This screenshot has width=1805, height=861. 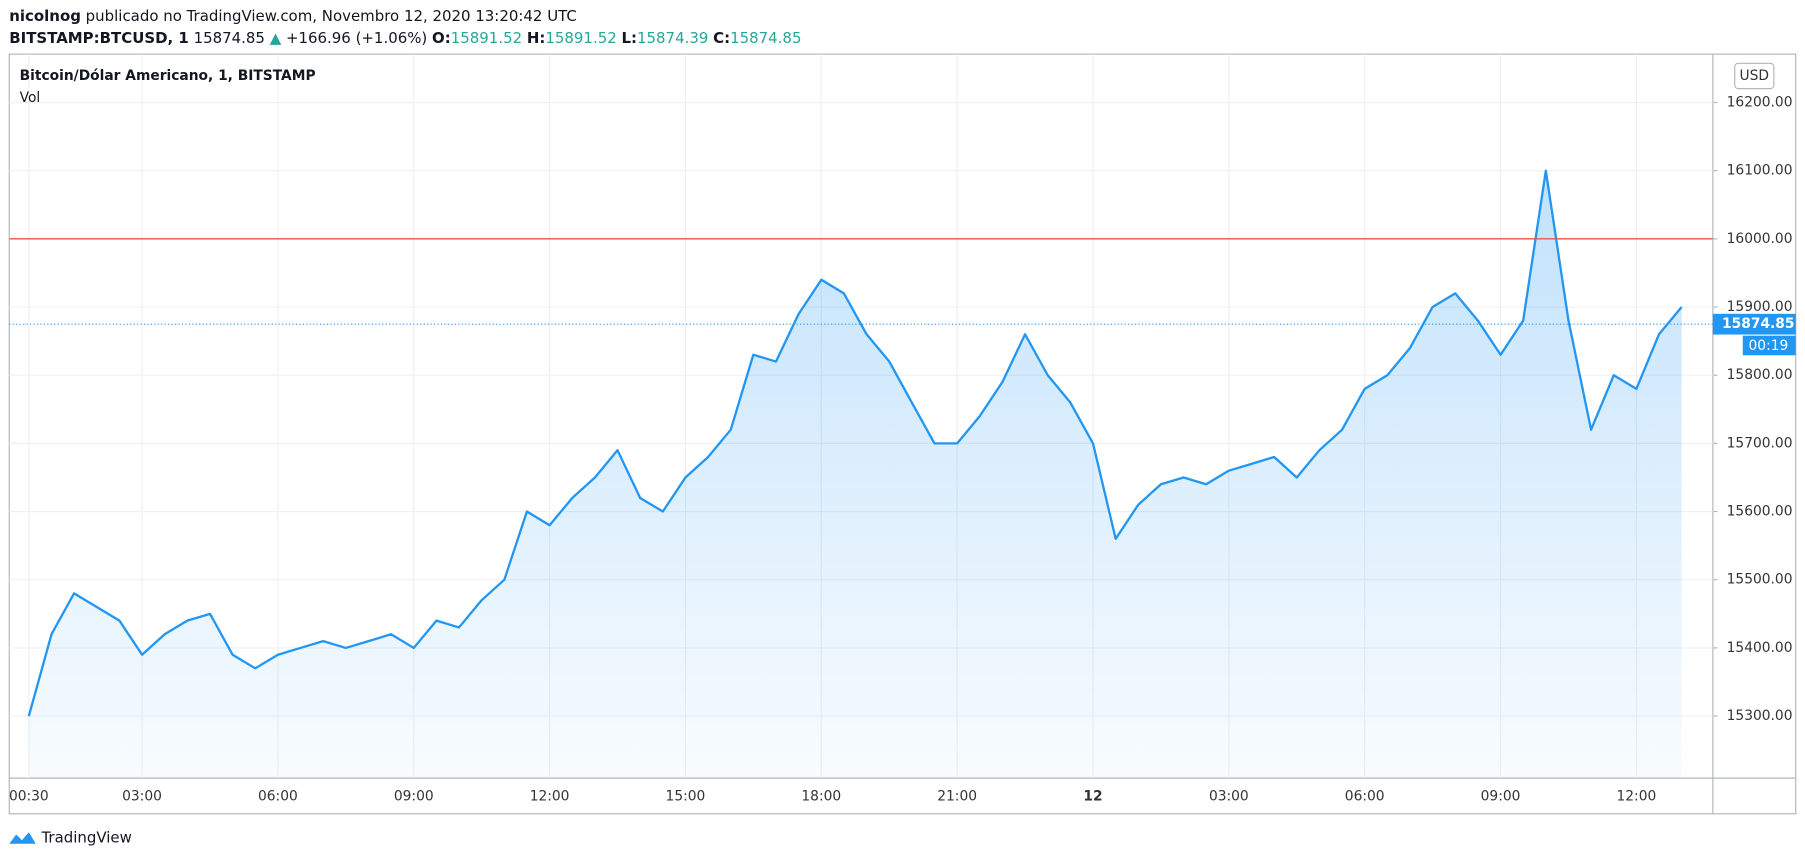 I want to click on countdown-box, so click(x=1769, y=345).